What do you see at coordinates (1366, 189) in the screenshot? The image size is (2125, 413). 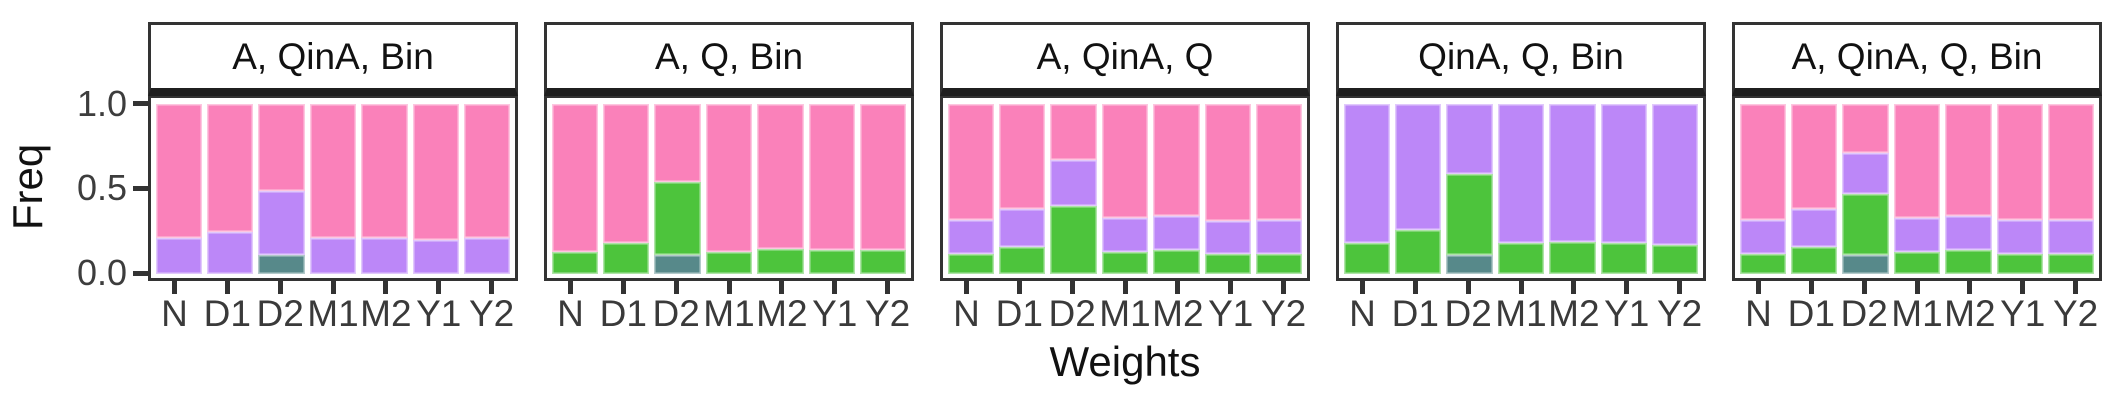 I see `stacked-bar-N` at bounding box center [1366, 189].